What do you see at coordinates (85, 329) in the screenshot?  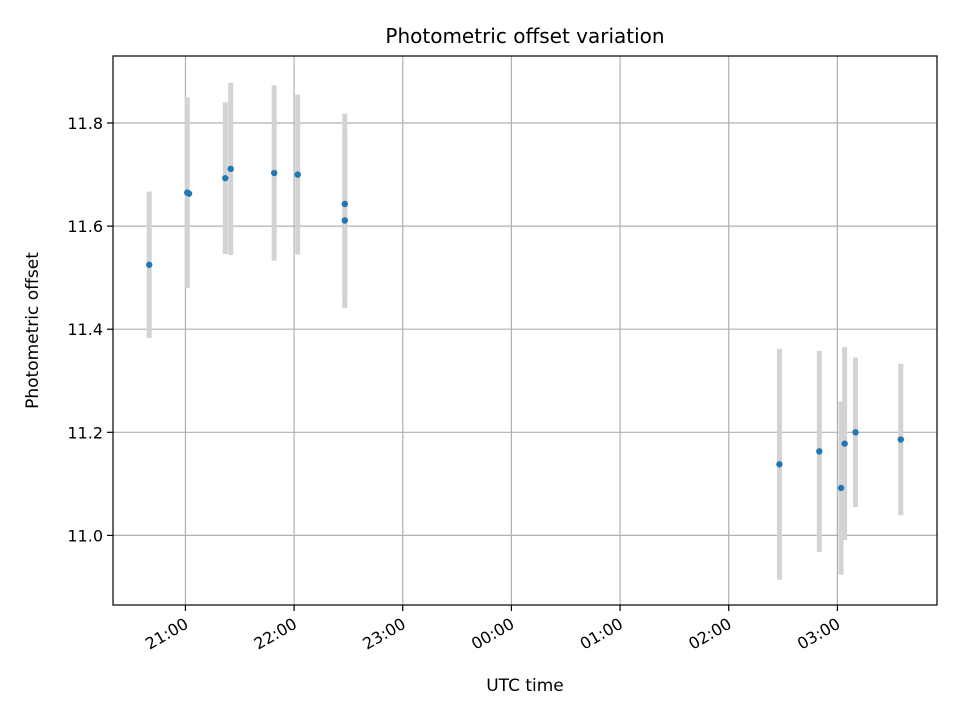 I see `y-tick-label: 11.4` at bounding box center [85, 329].